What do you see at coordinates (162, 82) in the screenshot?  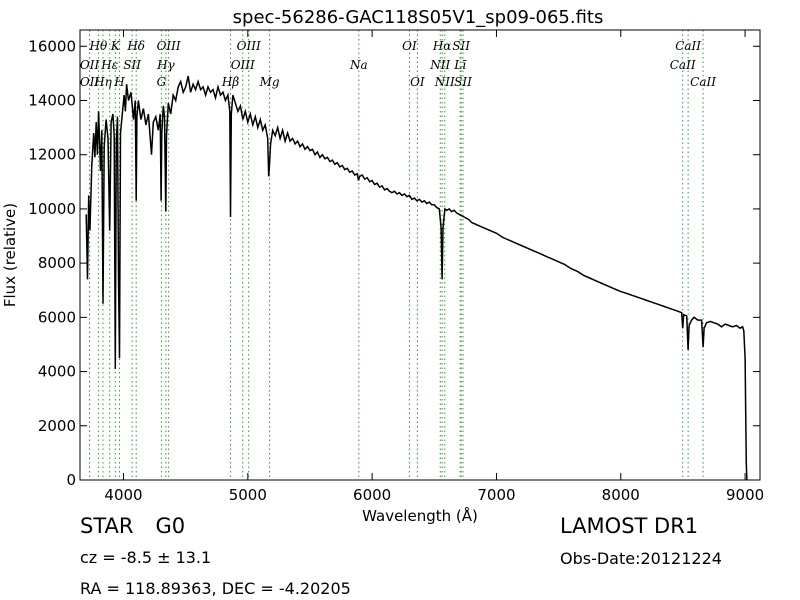 I see `line-label-11: G` at bounding box center [162, 82].